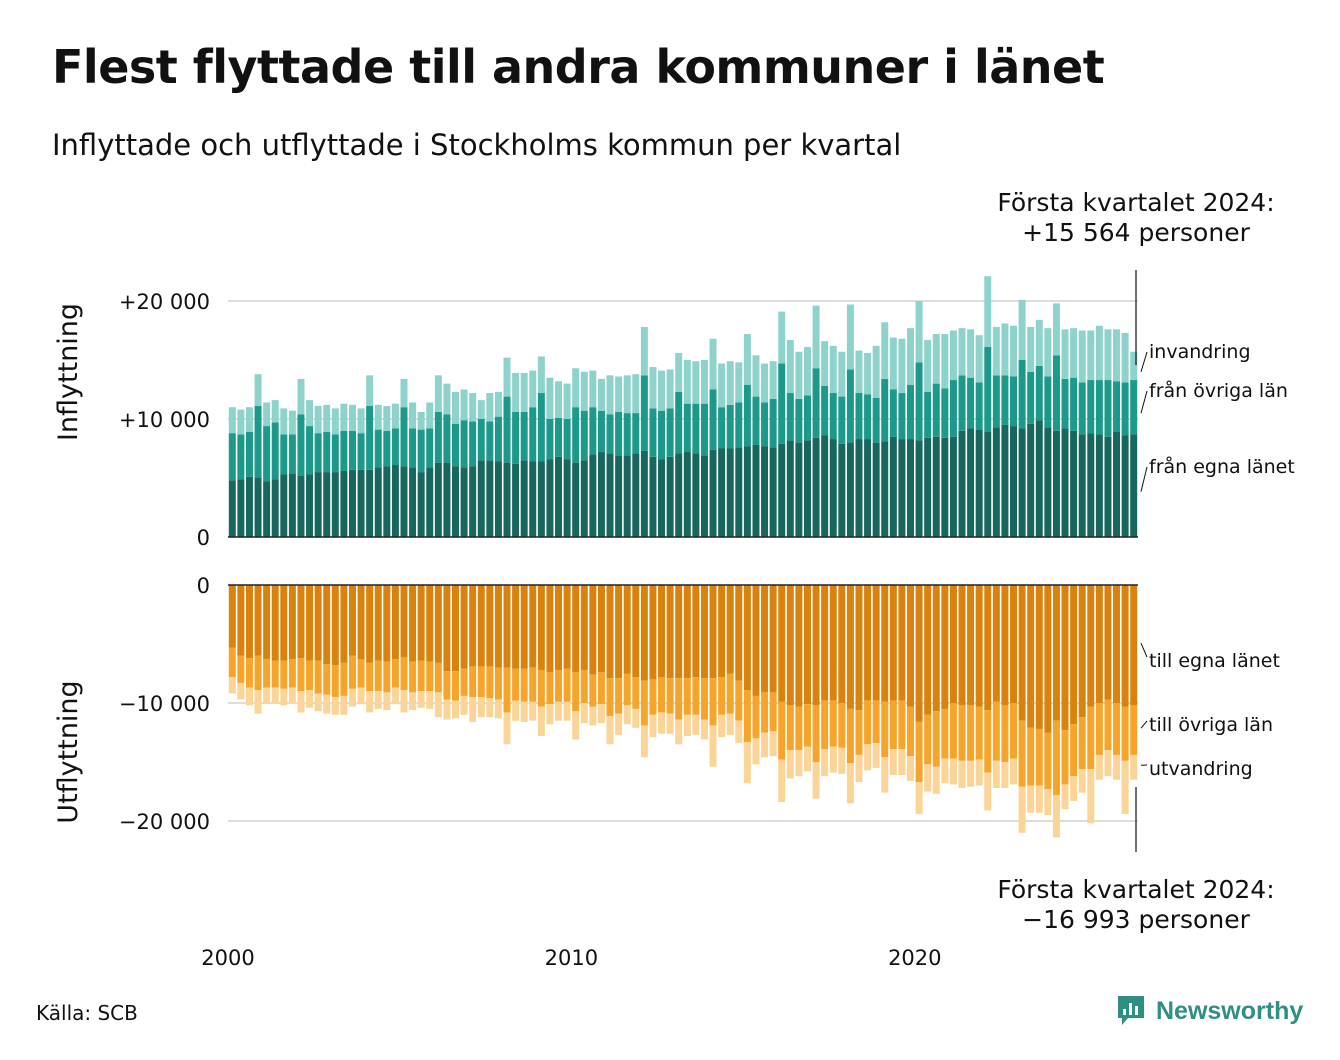  Describe the element at coordinates (1133, 905) in the screenshot. I see `callout-bottom: Första kvartalet 2024: −16 993 personer` at that location.